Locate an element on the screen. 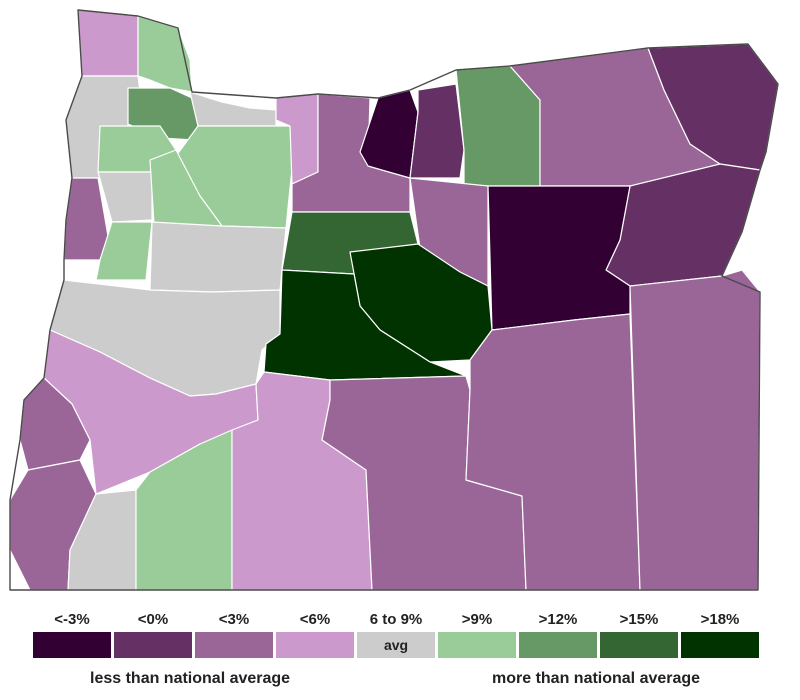  legend-swatch-avg: avg is located at coordinates (396, 645).